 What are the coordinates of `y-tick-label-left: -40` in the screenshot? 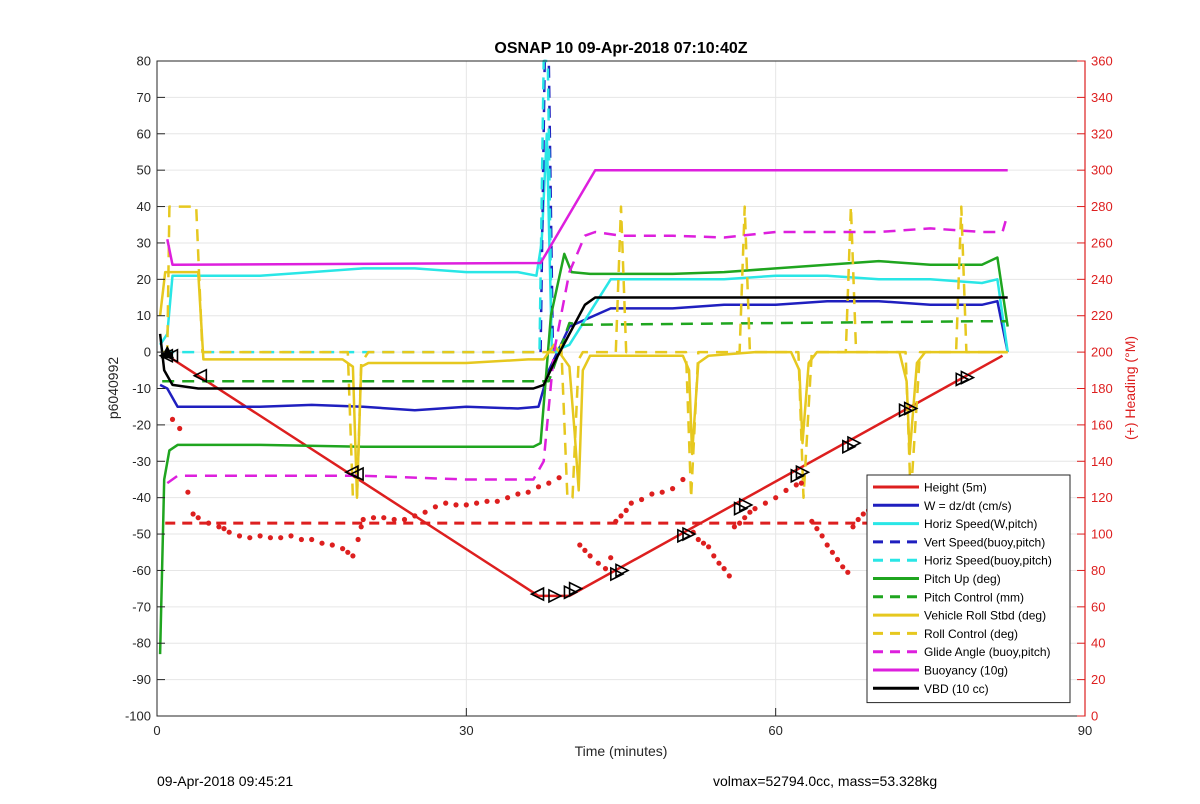 It's located at (141, 497).